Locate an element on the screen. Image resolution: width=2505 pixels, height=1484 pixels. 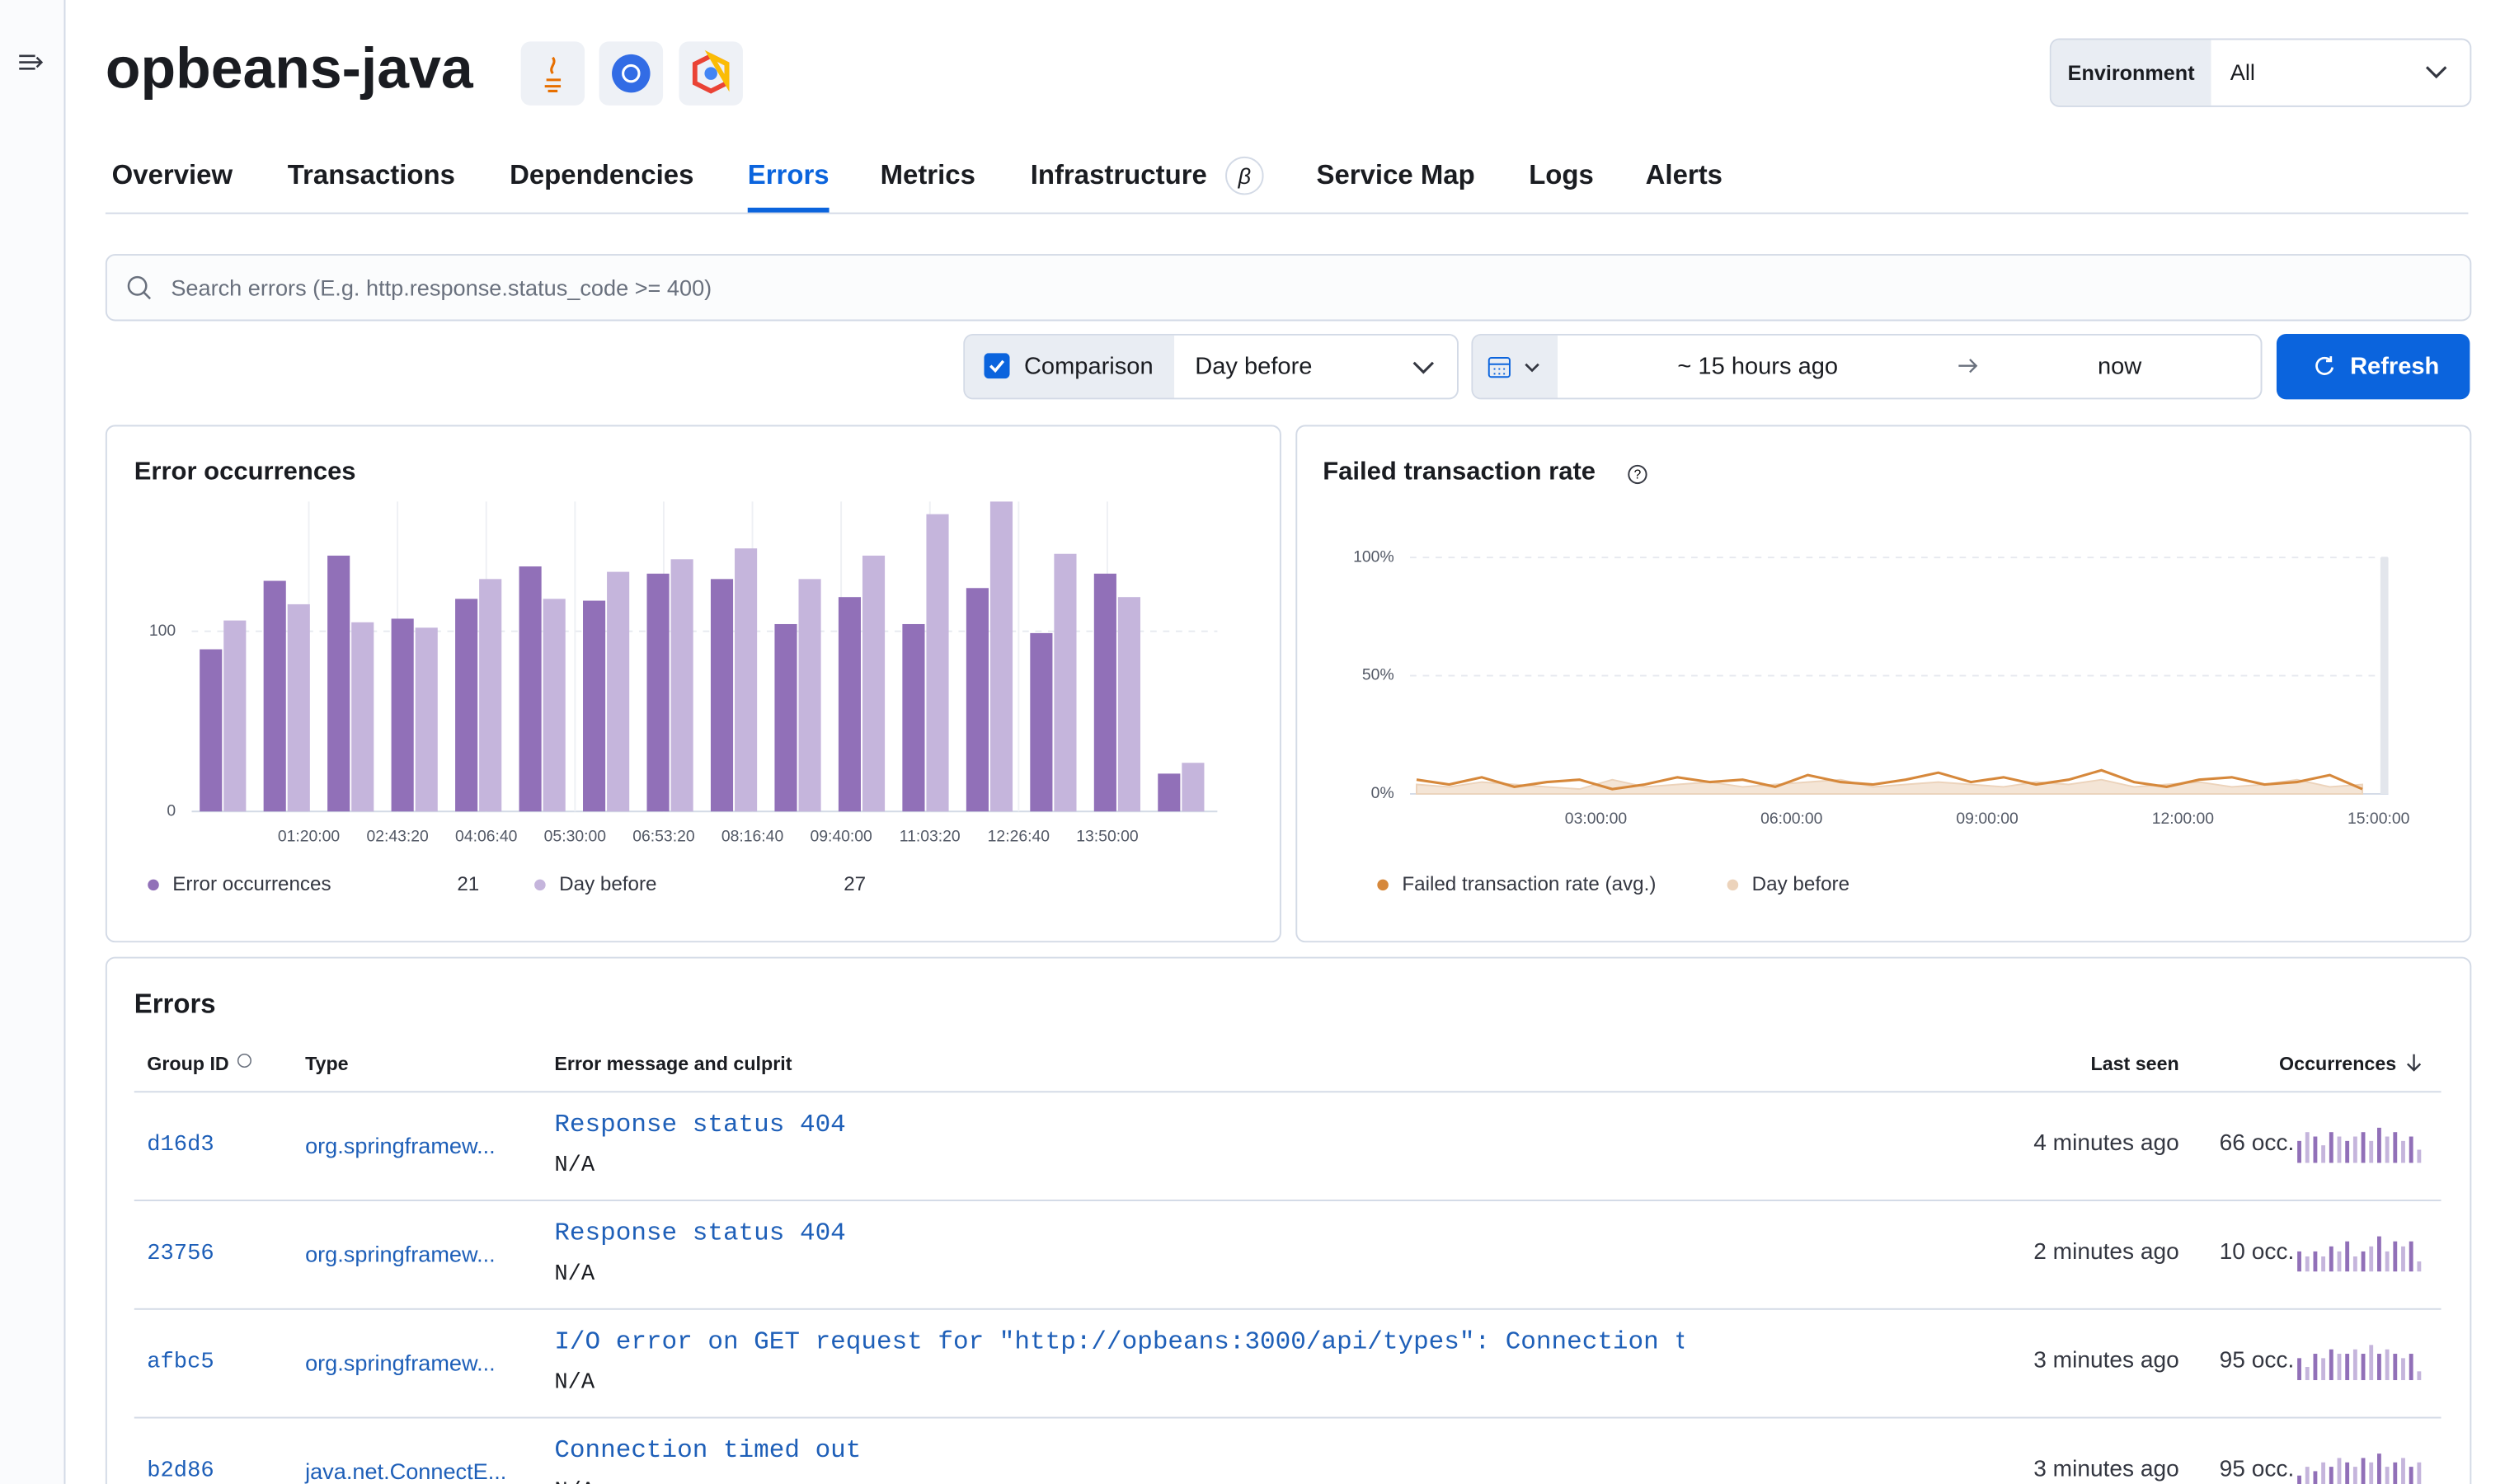
y-tick-label: 100 is located at coordinates (163, 631).